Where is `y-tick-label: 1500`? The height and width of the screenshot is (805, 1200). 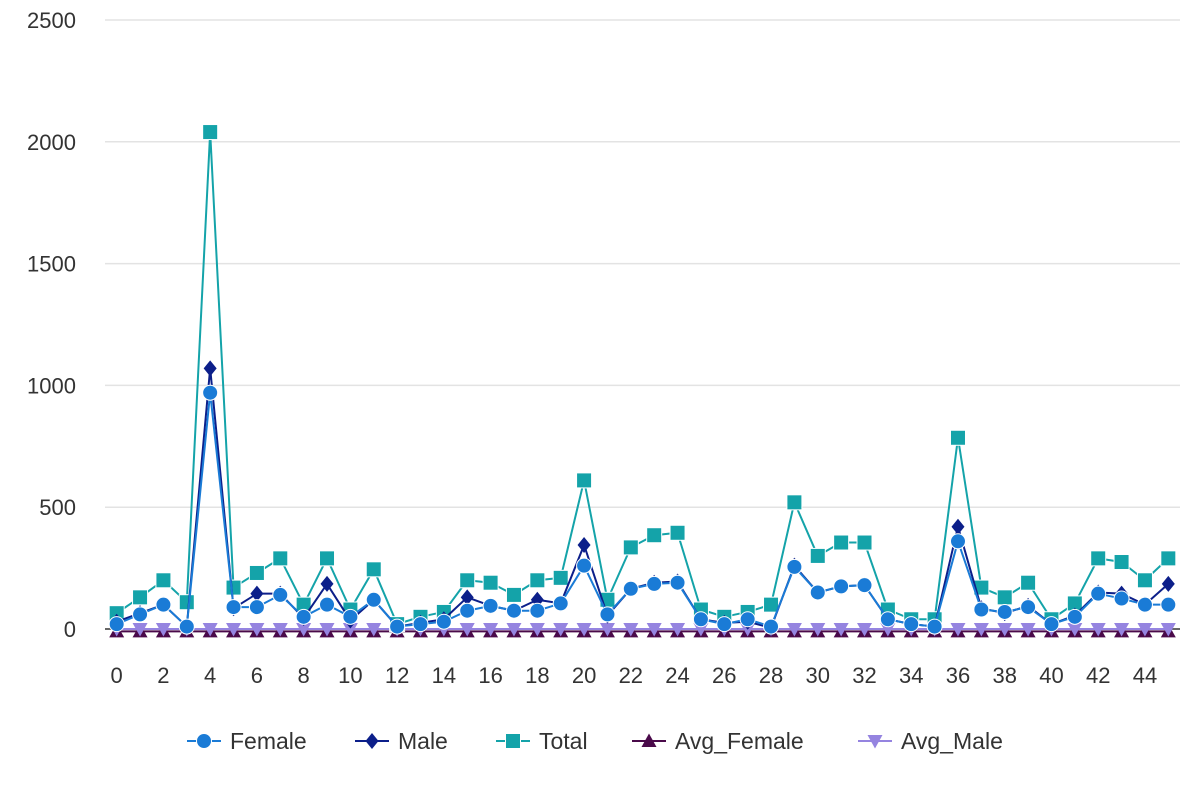 y-tick-label: 1500 is located at coordinates (51, 264).